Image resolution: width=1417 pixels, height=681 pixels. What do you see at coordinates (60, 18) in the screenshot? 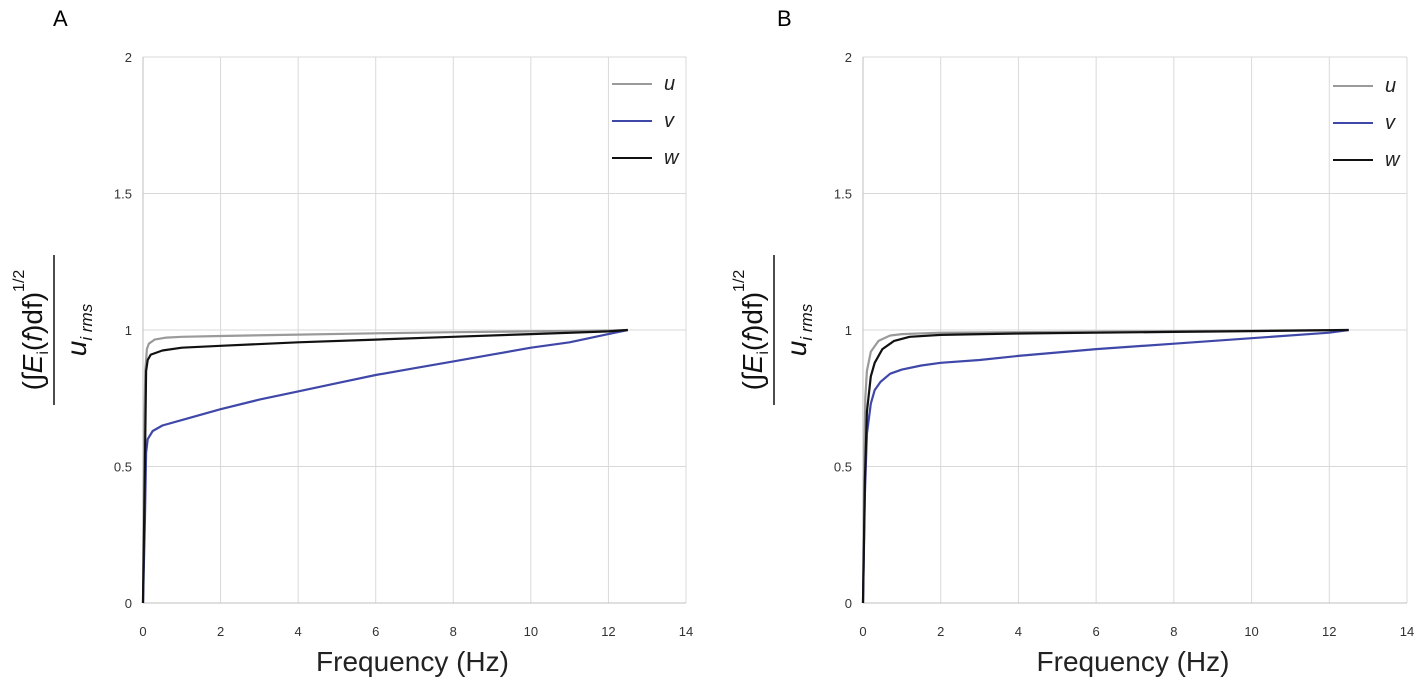
I see `panel-label: A` at bounding box center [60, 18].